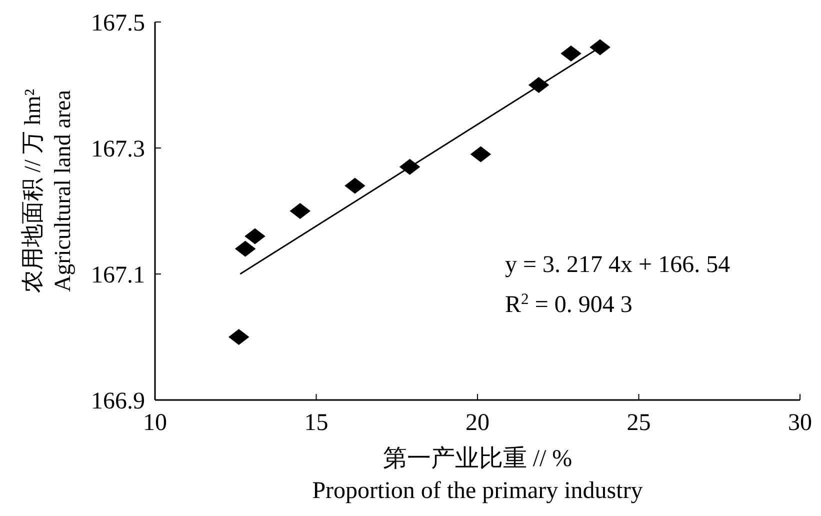 Image resolution: width=821 pixels, height=516 pixels. Describe the element at coordinates (617, 265) in the screenshot. I see `annotation: y = 3. 217 4x + 166. 54` at that location.